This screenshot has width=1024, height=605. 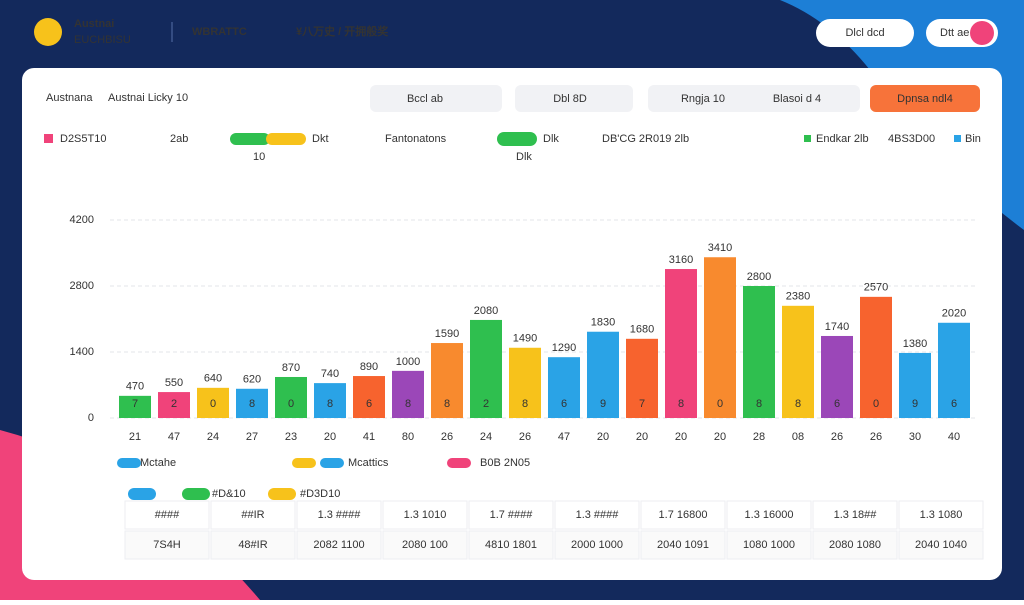 What do you see at coordinates (320, 139) in the screenshot?
I see `legend-label: Dkt` at bounding box center [320, 139].